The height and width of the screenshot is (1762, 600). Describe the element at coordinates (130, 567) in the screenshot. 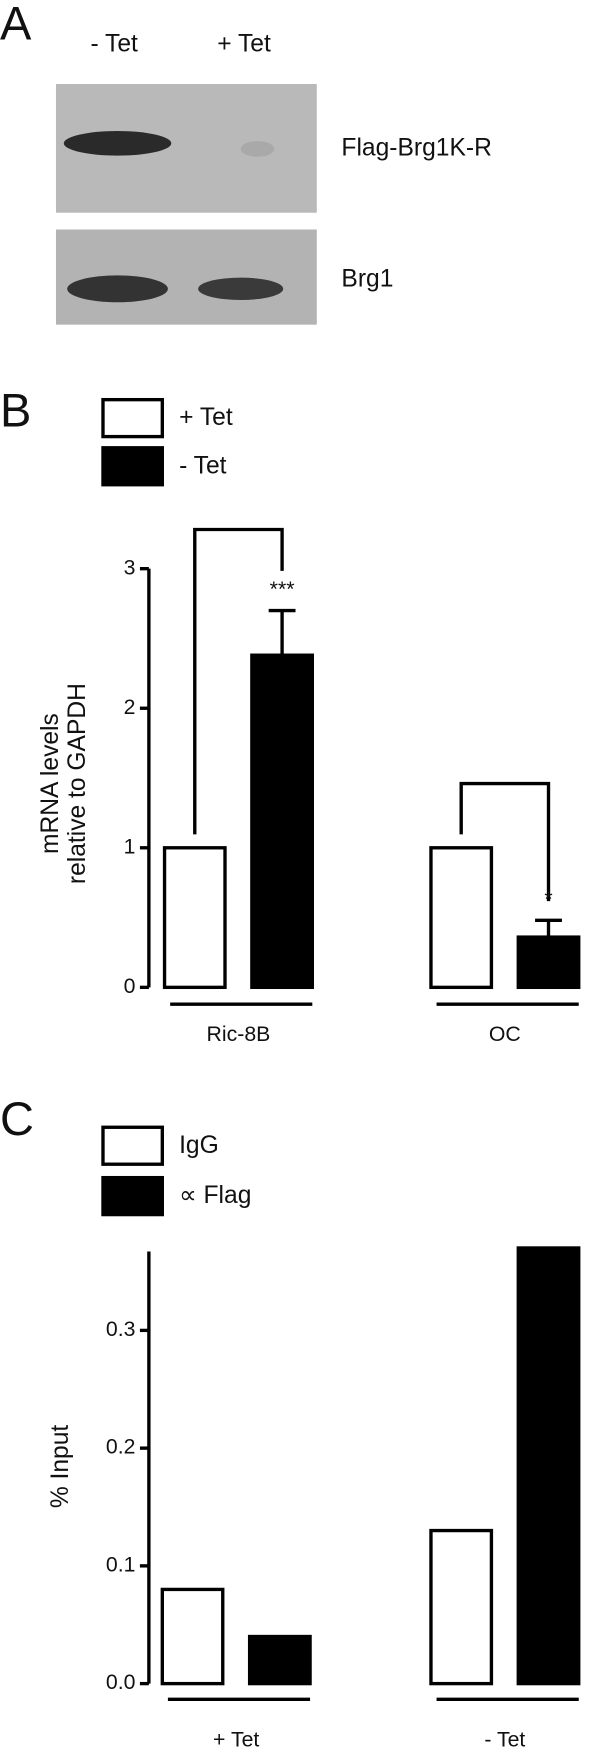

I see `y-tick-label: 3` at that location.